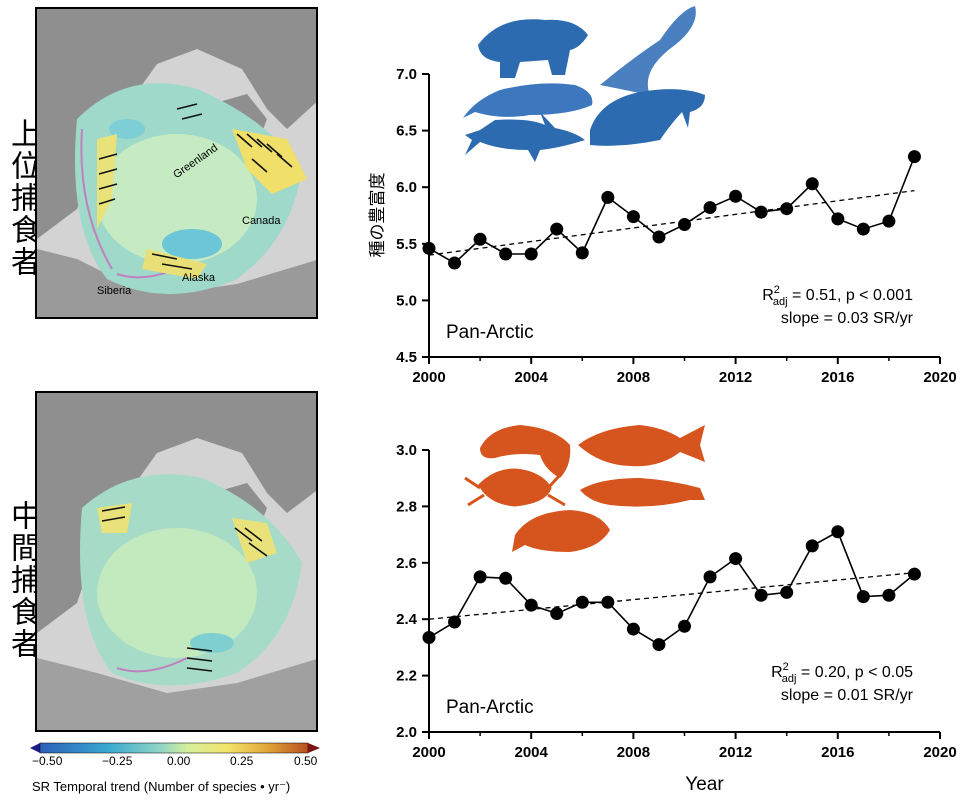 Image resolution: width=960 pixels, height=800 pixels. Describe the element at coordinates (179, 761) in the screenshot. I see `colorbar-tick: 0.00` at that location.